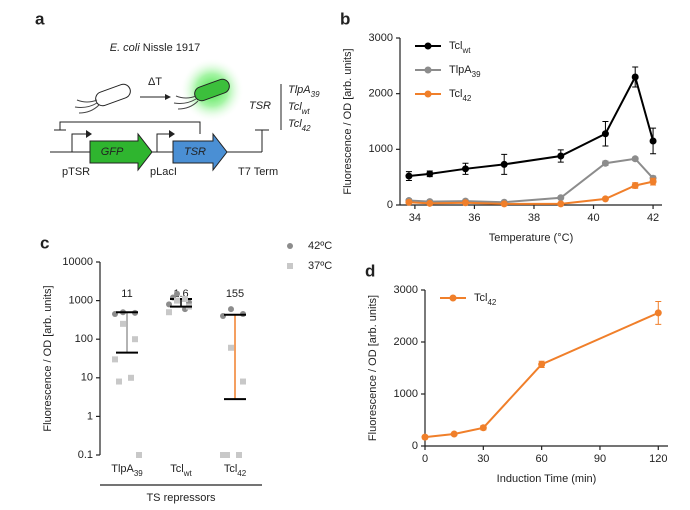 This screenshot has width=690, height=510. What do you see at coordinates (84, 339) in the screenshot?
I see `y-tick-label: 100` at bounding box center [84, 339].